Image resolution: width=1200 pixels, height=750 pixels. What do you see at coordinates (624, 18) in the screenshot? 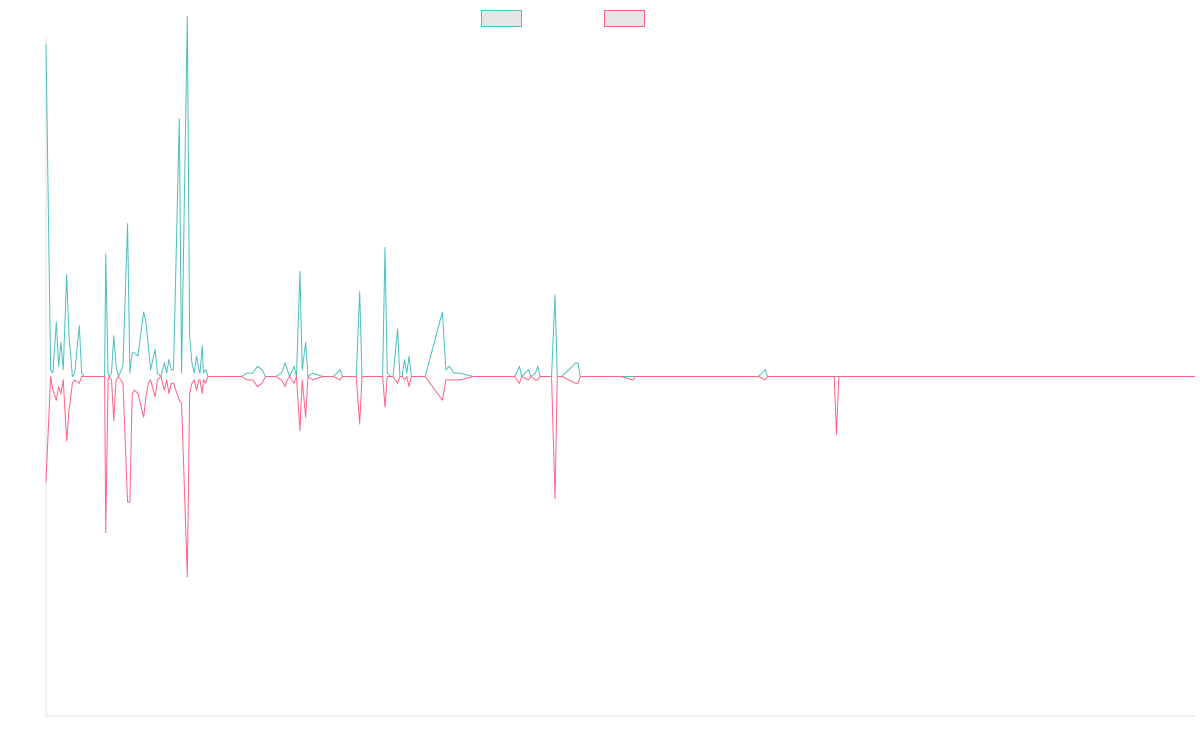
I see `legend-swatch-pink` at bounding box center [624, 18].